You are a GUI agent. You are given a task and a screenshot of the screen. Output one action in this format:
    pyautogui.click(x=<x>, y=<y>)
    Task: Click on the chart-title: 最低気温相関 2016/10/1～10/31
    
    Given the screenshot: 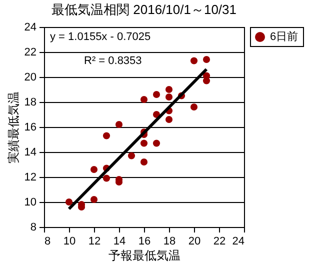 What is the action you would take?
    pyautogui.click(x=144, y=9)
    